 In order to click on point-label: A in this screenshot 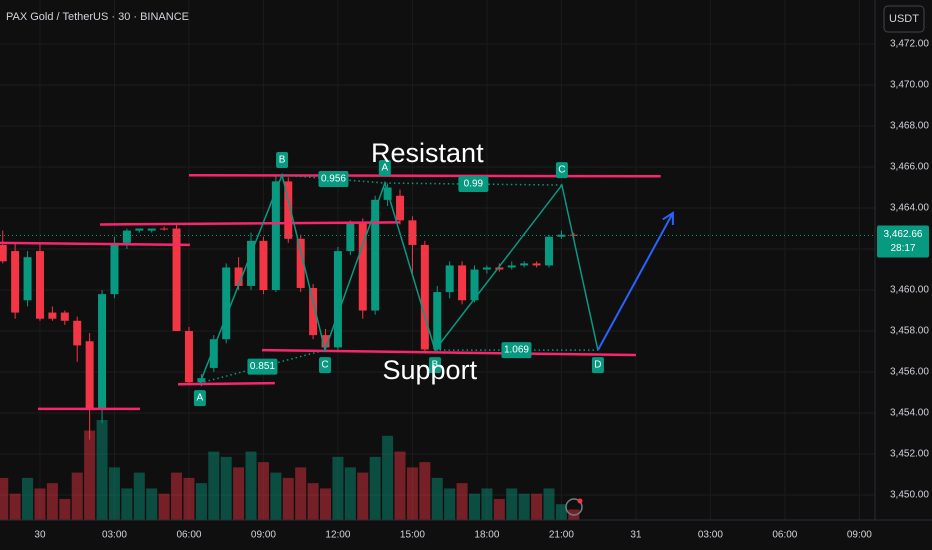, I will do `click(200, 398)`.